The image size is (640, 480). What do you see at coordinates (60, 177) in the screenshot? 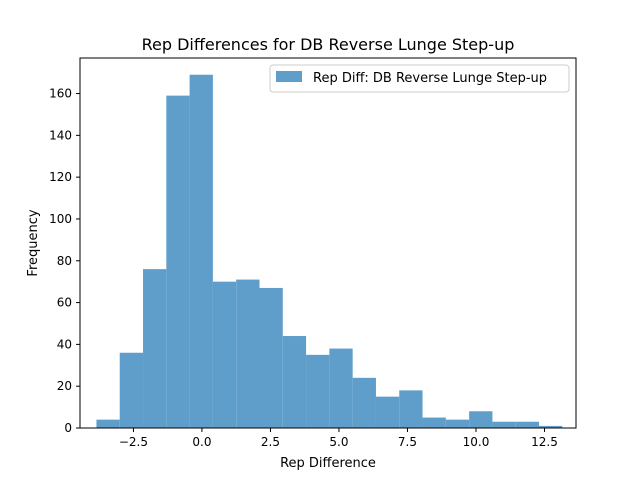
I see `y-tick-label: 120` at bounding box center [60, 177].